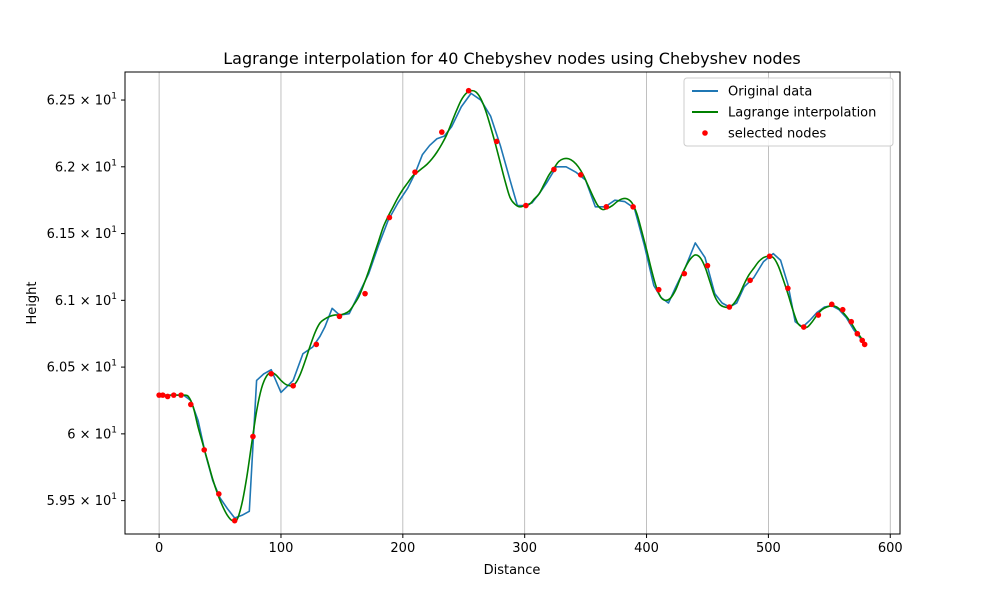 The image size is (1000, 600). What do you see at coordinates (890, 548) in the screenshot?
I see `x-tick-label: 600` at bounding box center [890, 548].